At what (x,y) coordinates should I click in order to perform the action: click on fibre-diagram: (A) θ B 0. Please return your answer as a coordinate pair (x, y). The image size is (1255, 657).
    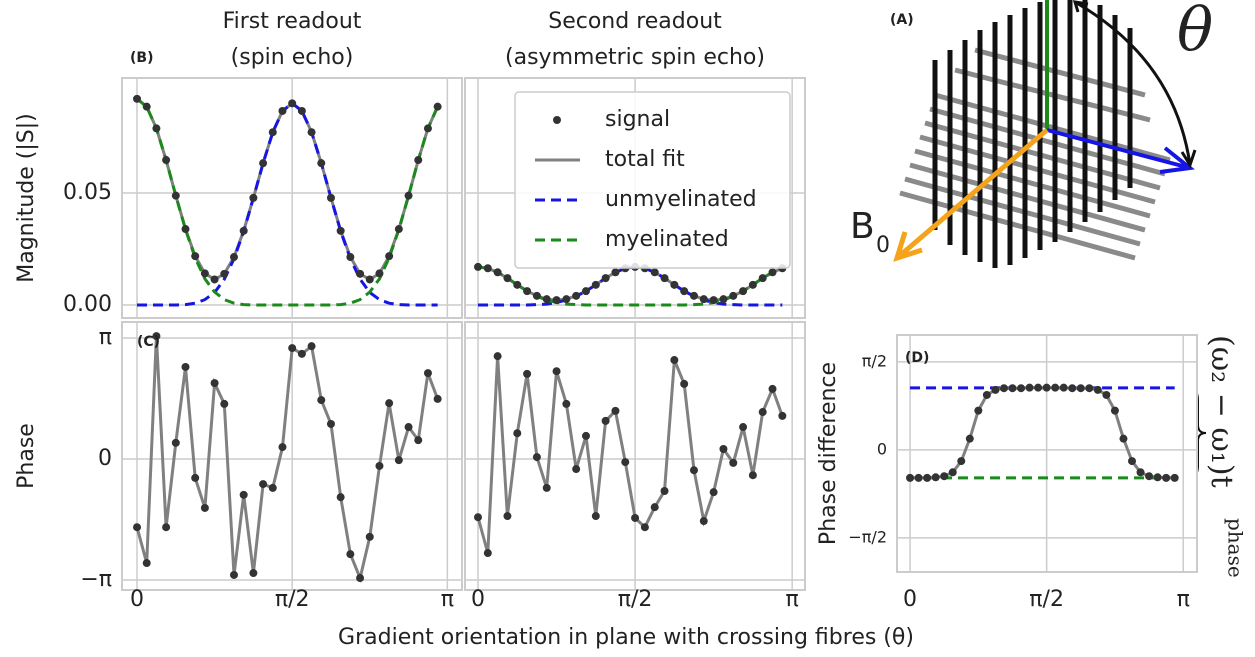
    Looking at the image, I should click on (1031, 134).